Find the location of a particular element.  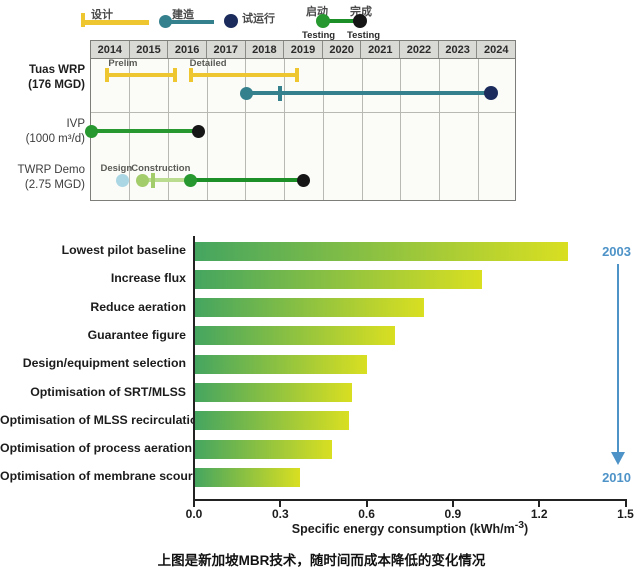

bar-label: Optimisation of MLSS recirculation is located at coordinates (102, 419).